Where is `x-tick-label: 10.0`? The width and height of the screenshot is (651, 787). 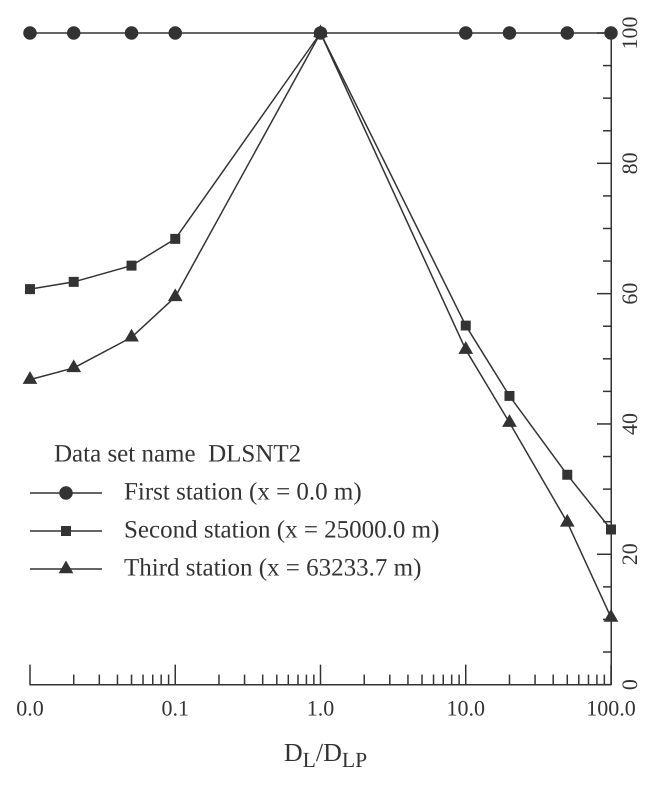 x-tick-label: 10.0 is located at coordinates (465, 708).